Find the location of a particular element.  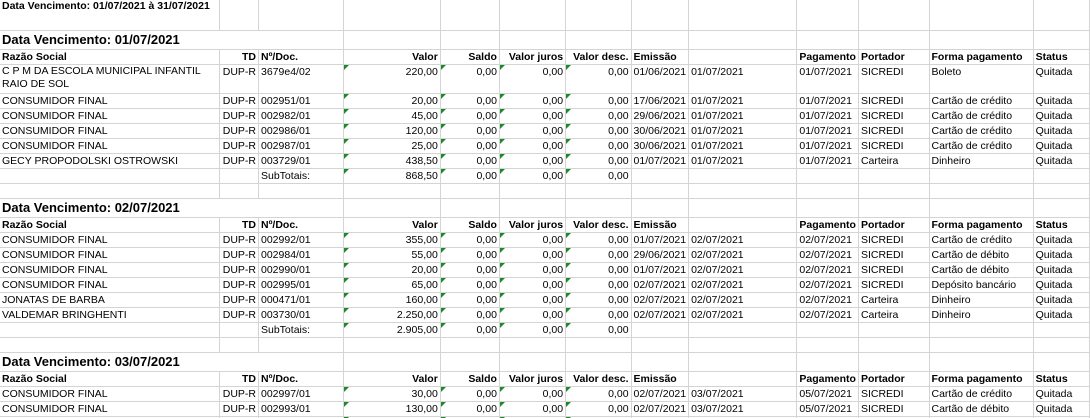

column-header-pagamento: Pagamento is located at coordinates (827, 379).